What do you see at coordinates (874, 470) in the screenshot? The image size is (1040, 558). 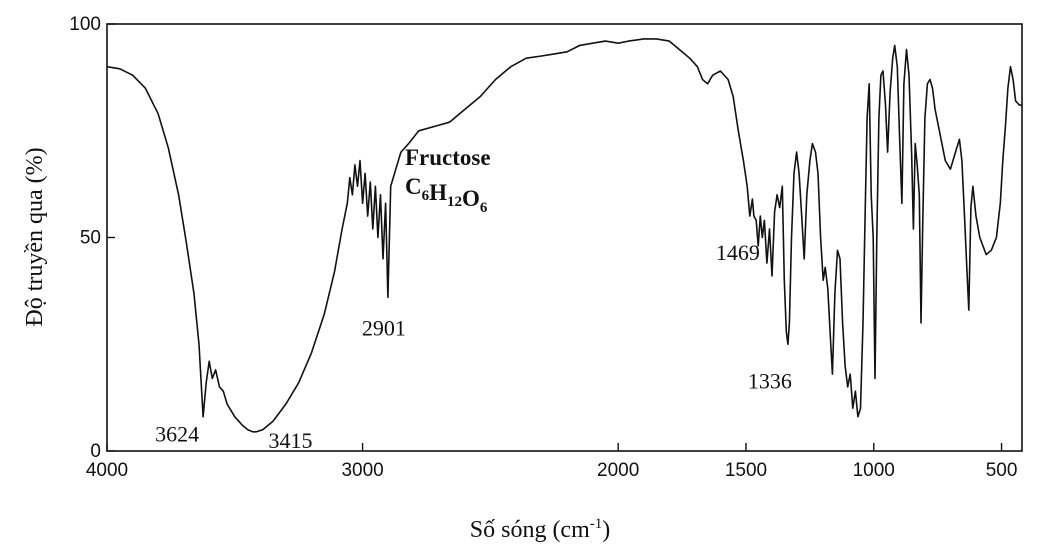 I see `x-tick-label: 1000` at bounding box center [874, 470].